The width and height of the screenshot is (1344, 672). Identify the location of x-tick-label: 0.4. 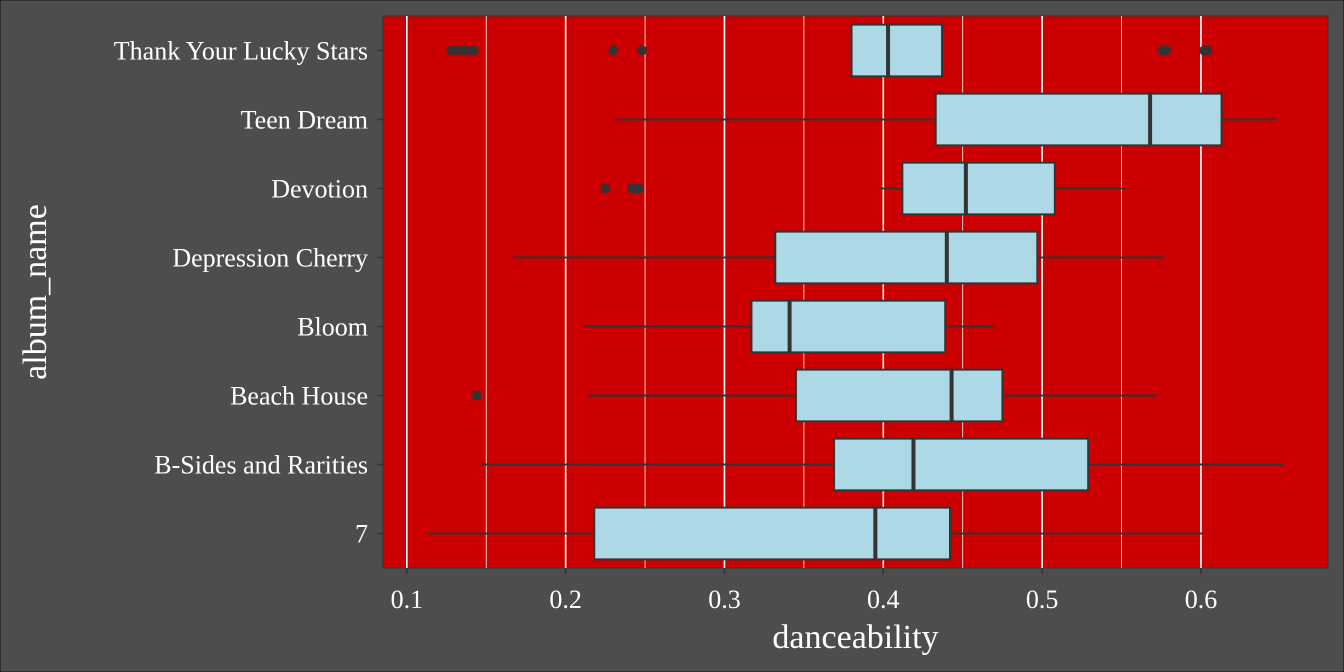
(883, 599).